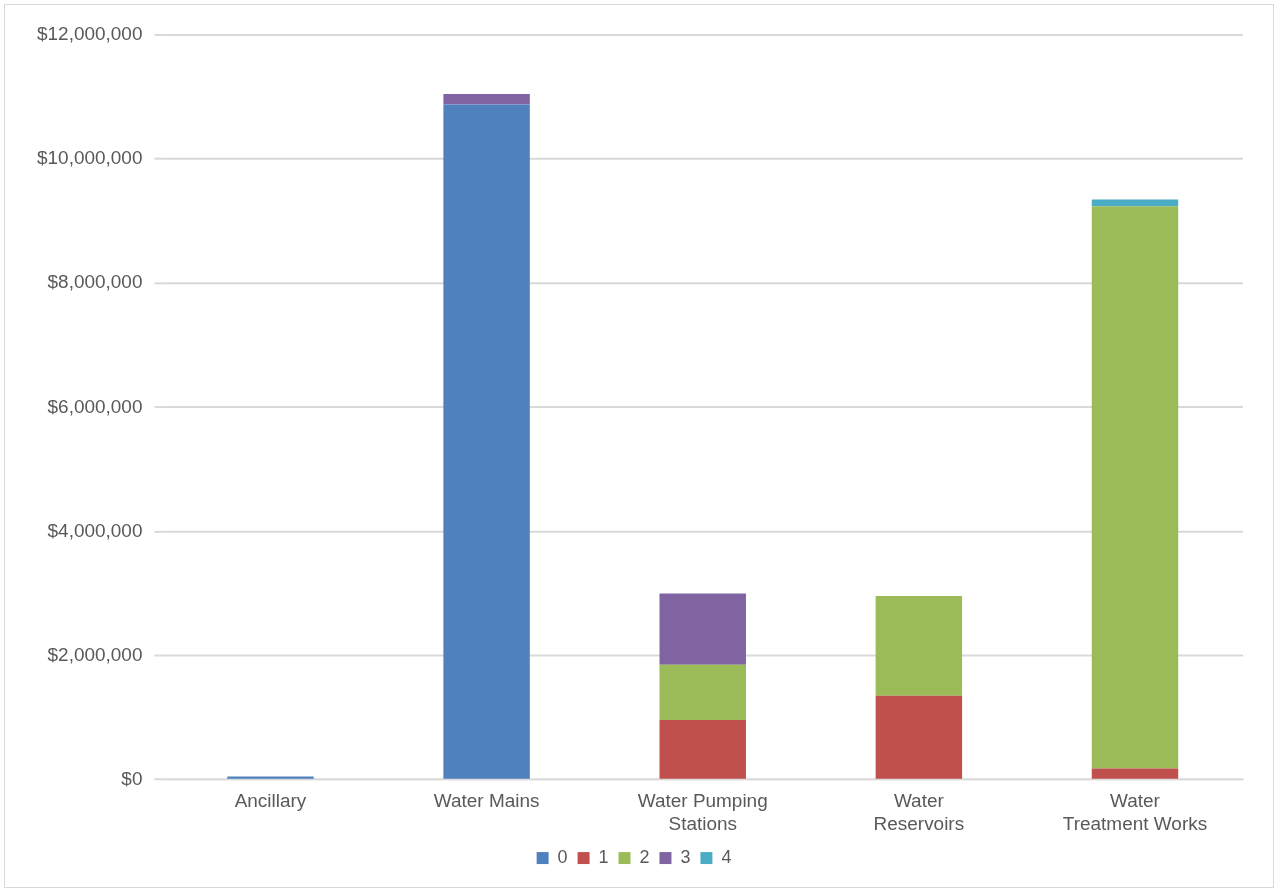 This screenshot has height=894, width=1280. What do you see at coordinates (1135, 812) in the screenshot?
I see `x-tick-label: Water Treatment Works` at bounding box center [1135, 812].